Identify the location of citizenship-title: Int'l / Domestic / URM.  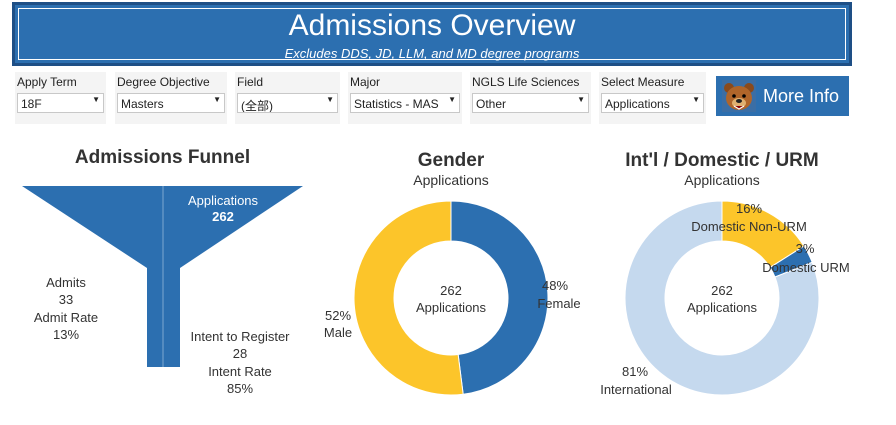
(722, 160).